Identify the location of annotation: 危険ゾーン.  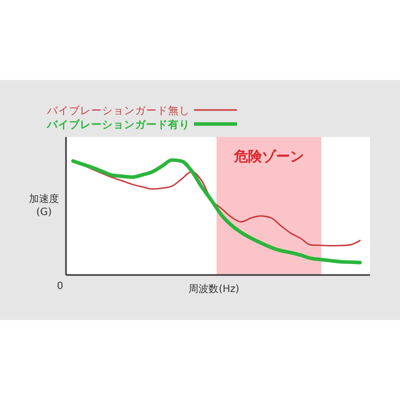
(268, 157).